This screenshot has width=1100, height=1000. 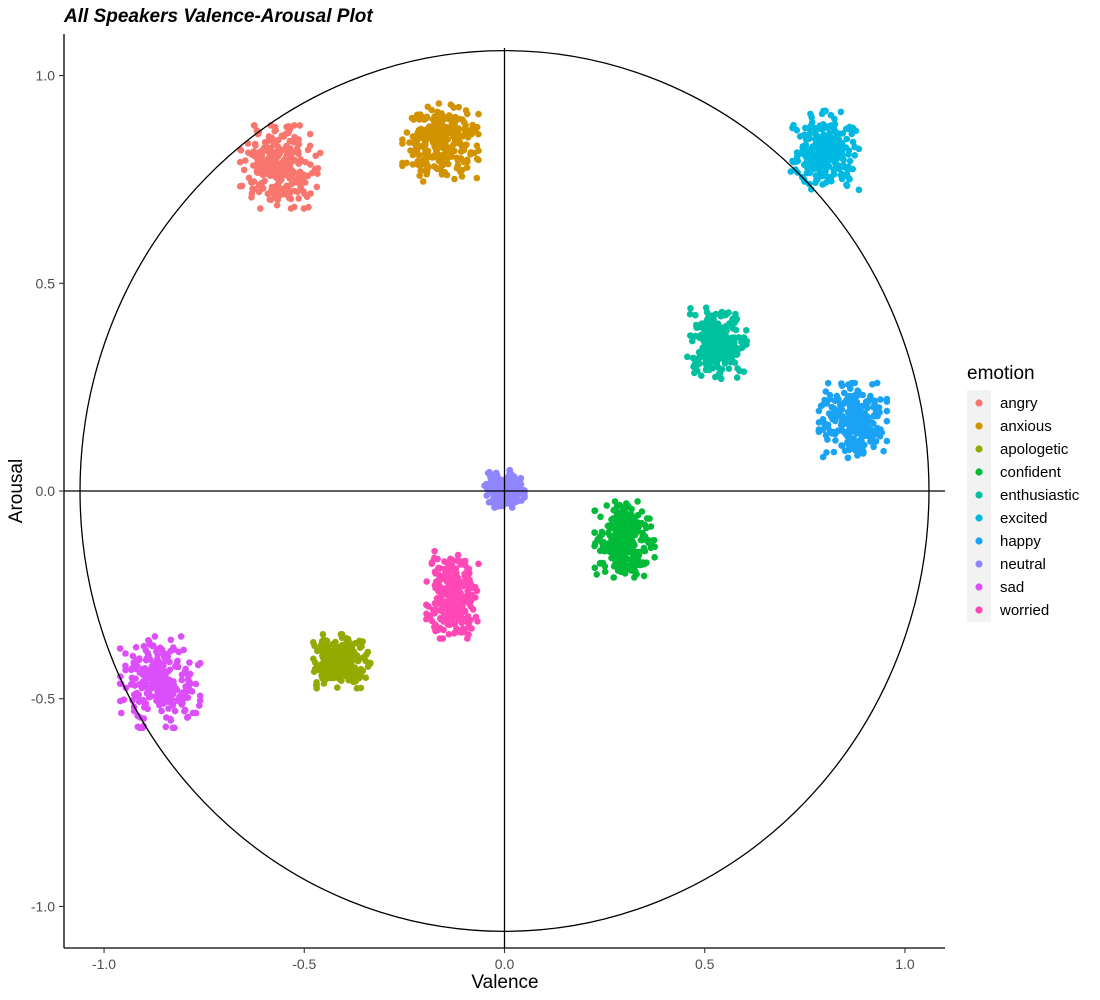 I want to click on legend-key-angry, so click(x=979, y=403).